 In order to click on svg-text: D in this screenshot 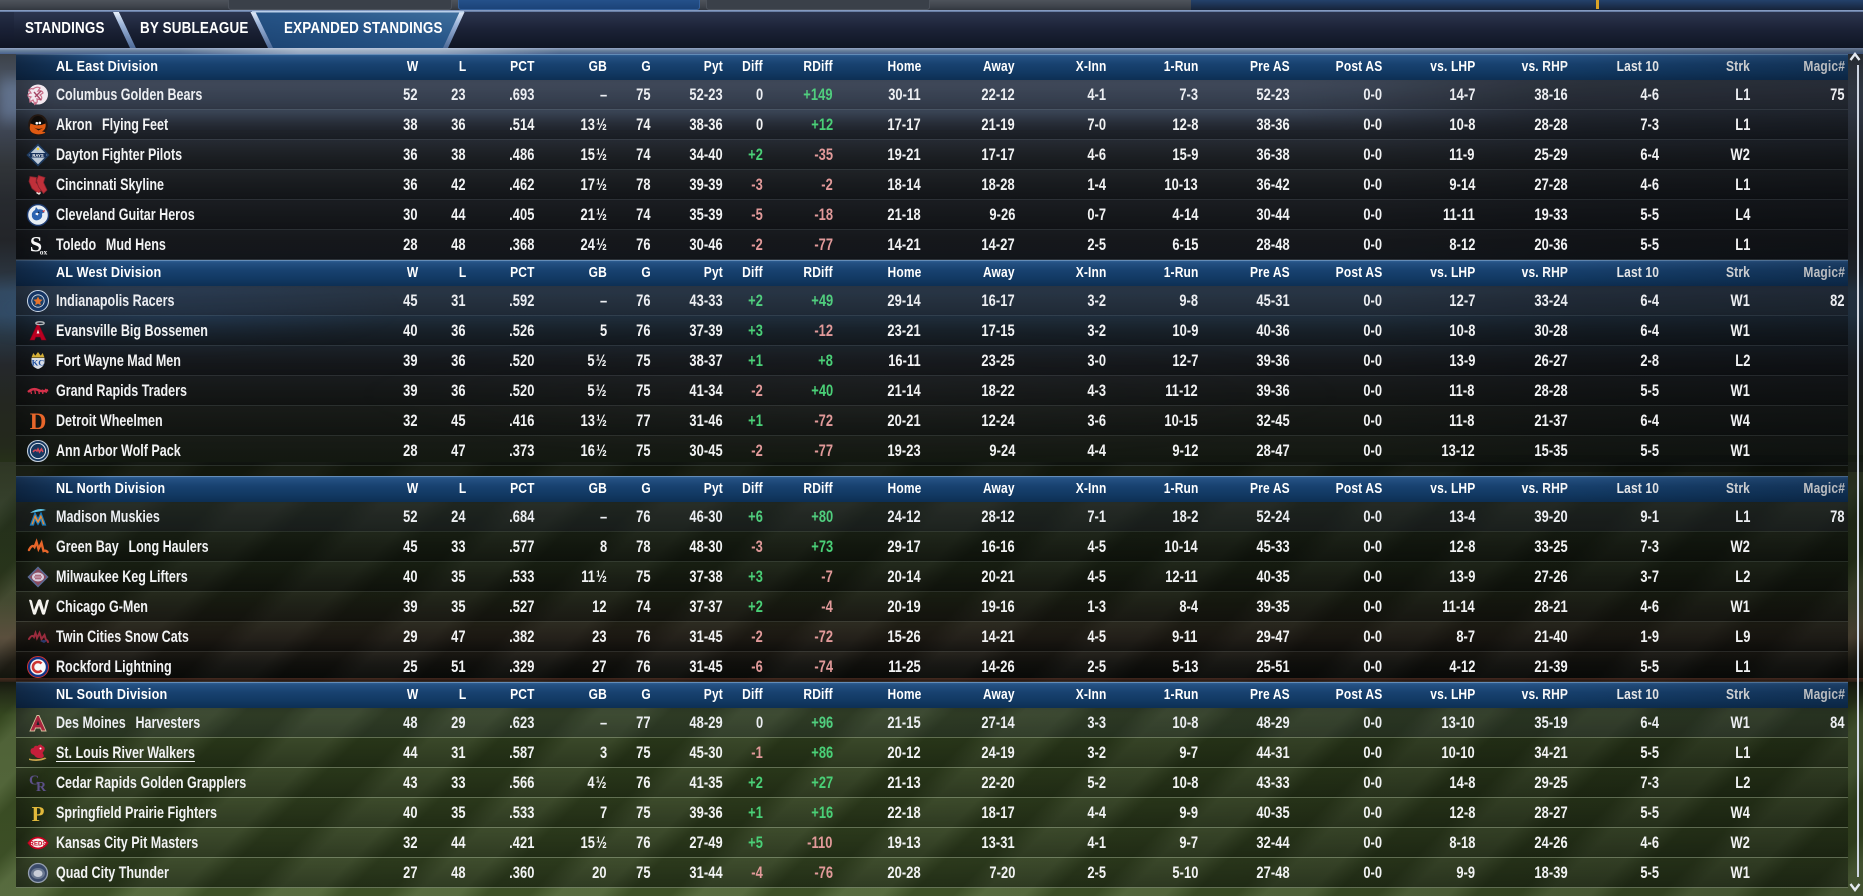, I will do `click(38, 421)`.